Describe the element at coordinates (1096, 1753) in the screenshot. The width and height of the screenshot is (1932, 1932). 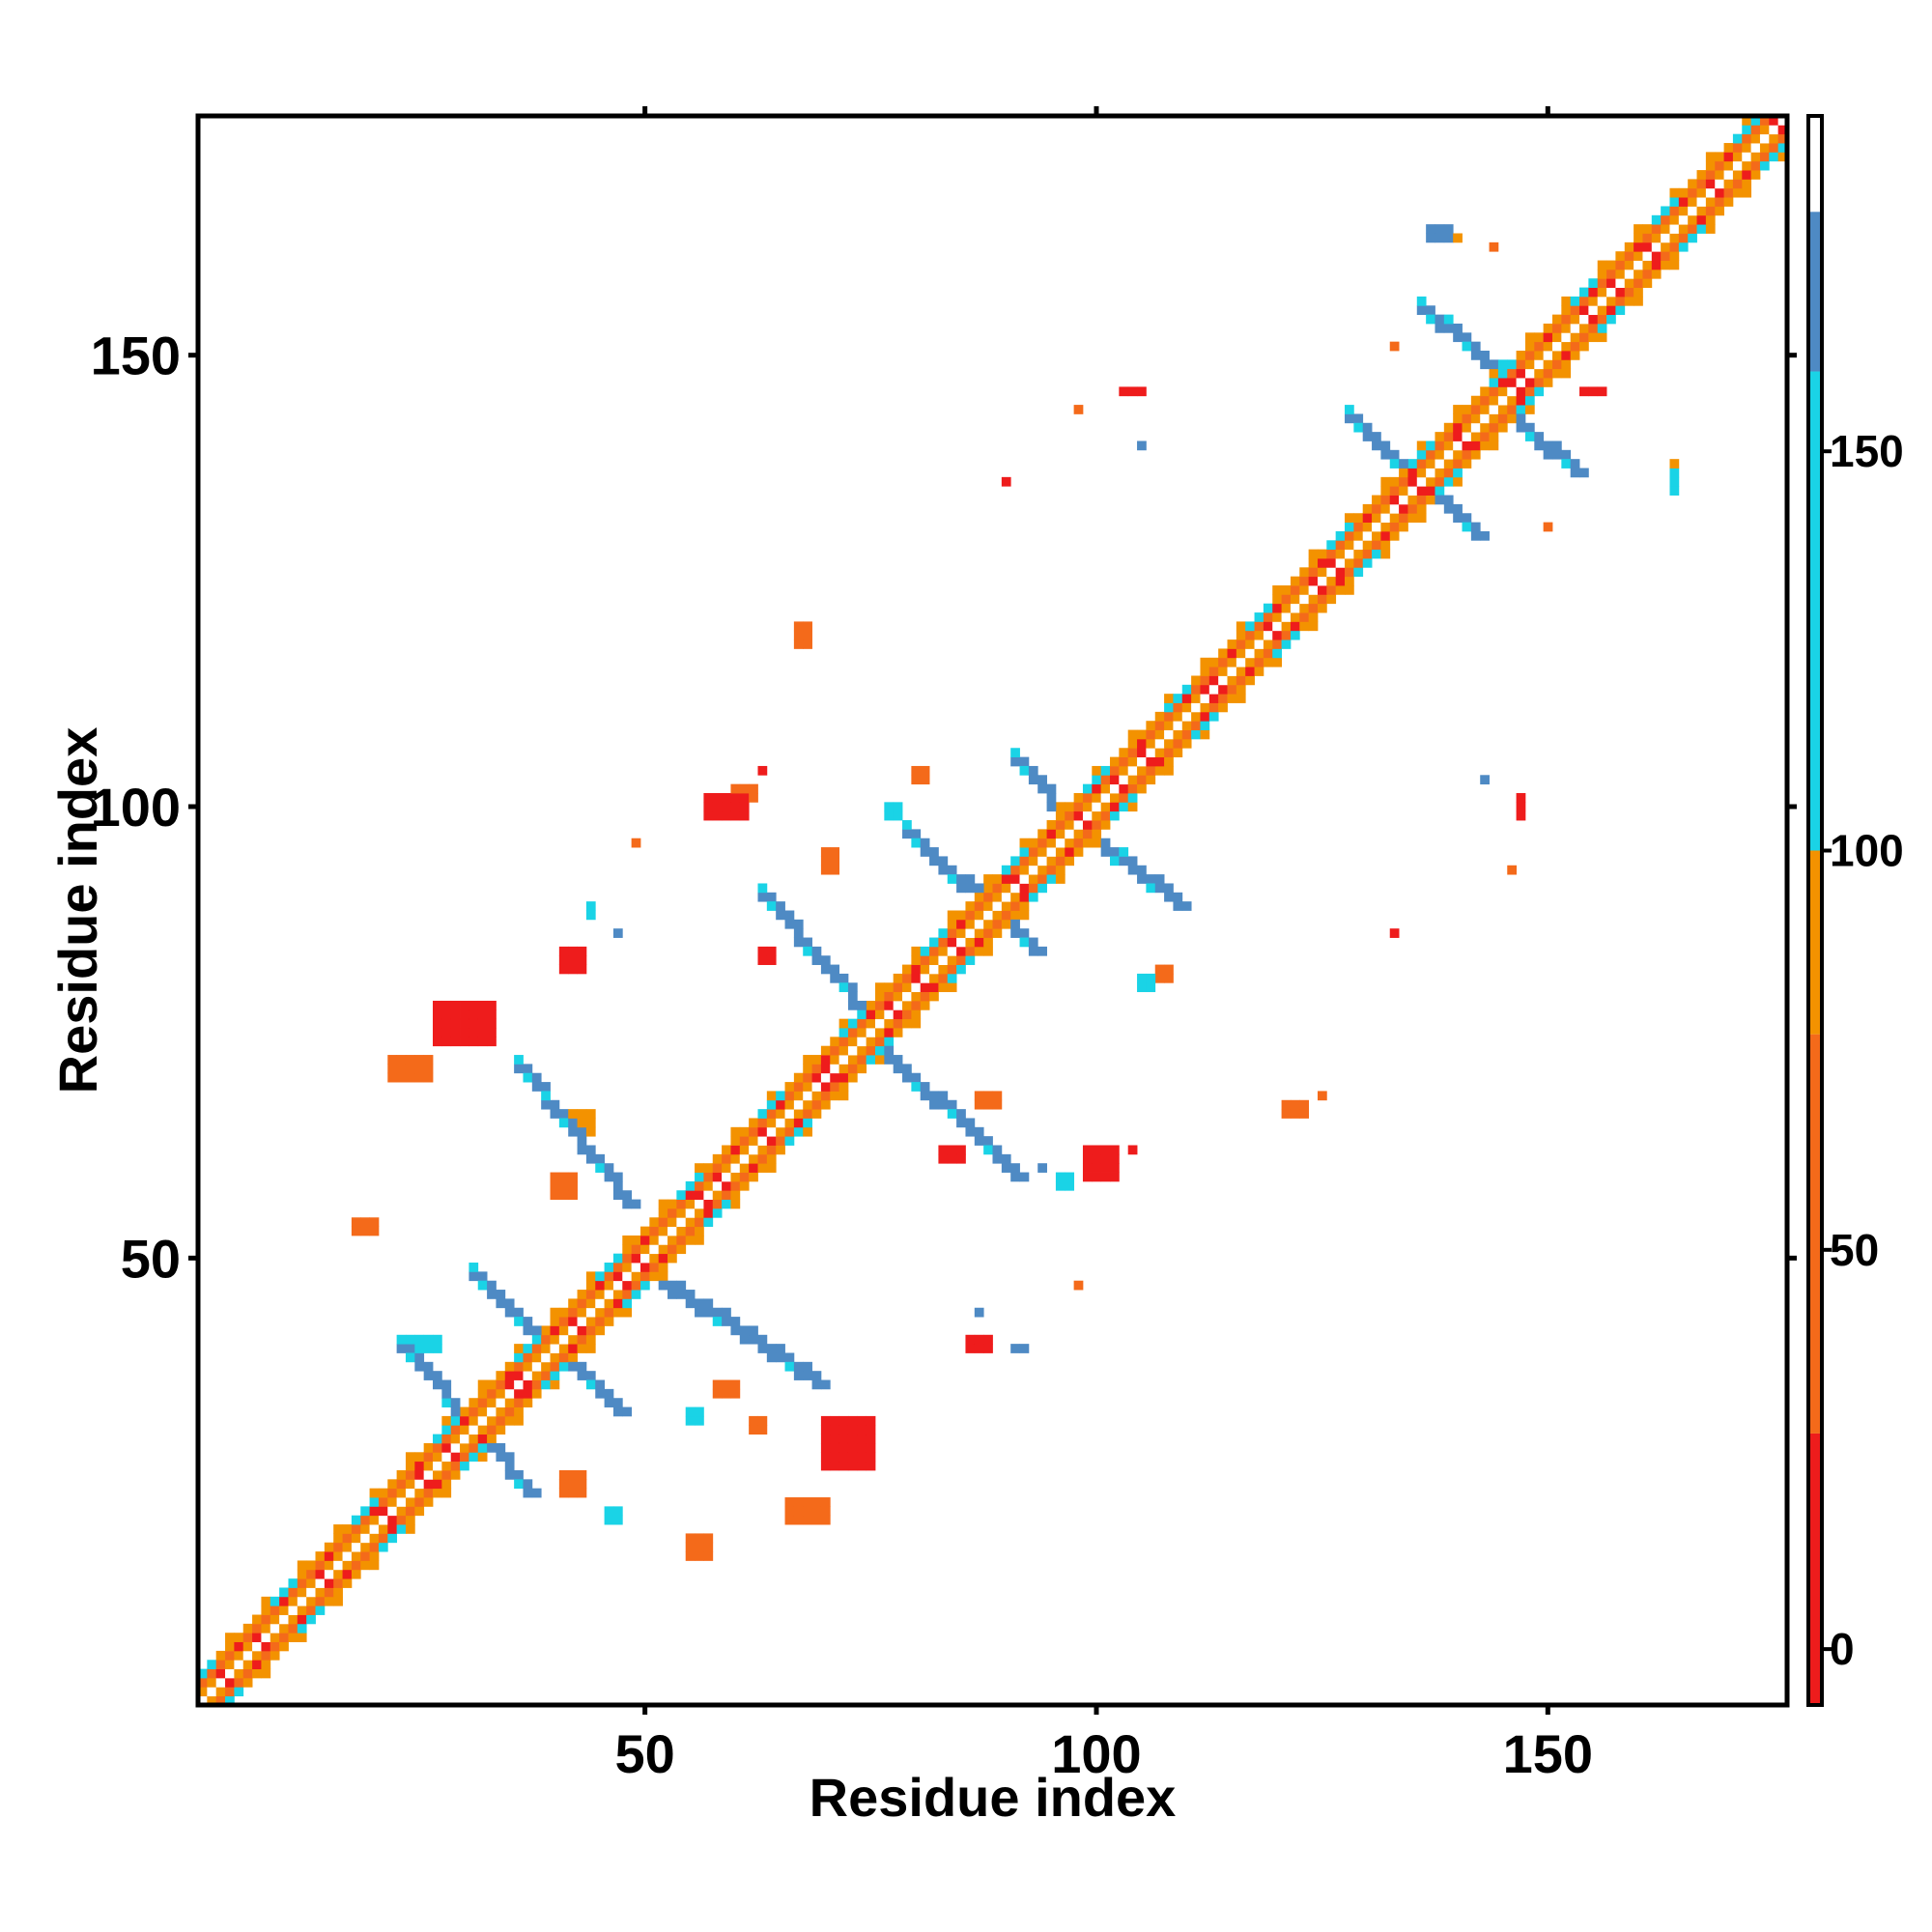
I see `x-tick-label: 100` at that location.